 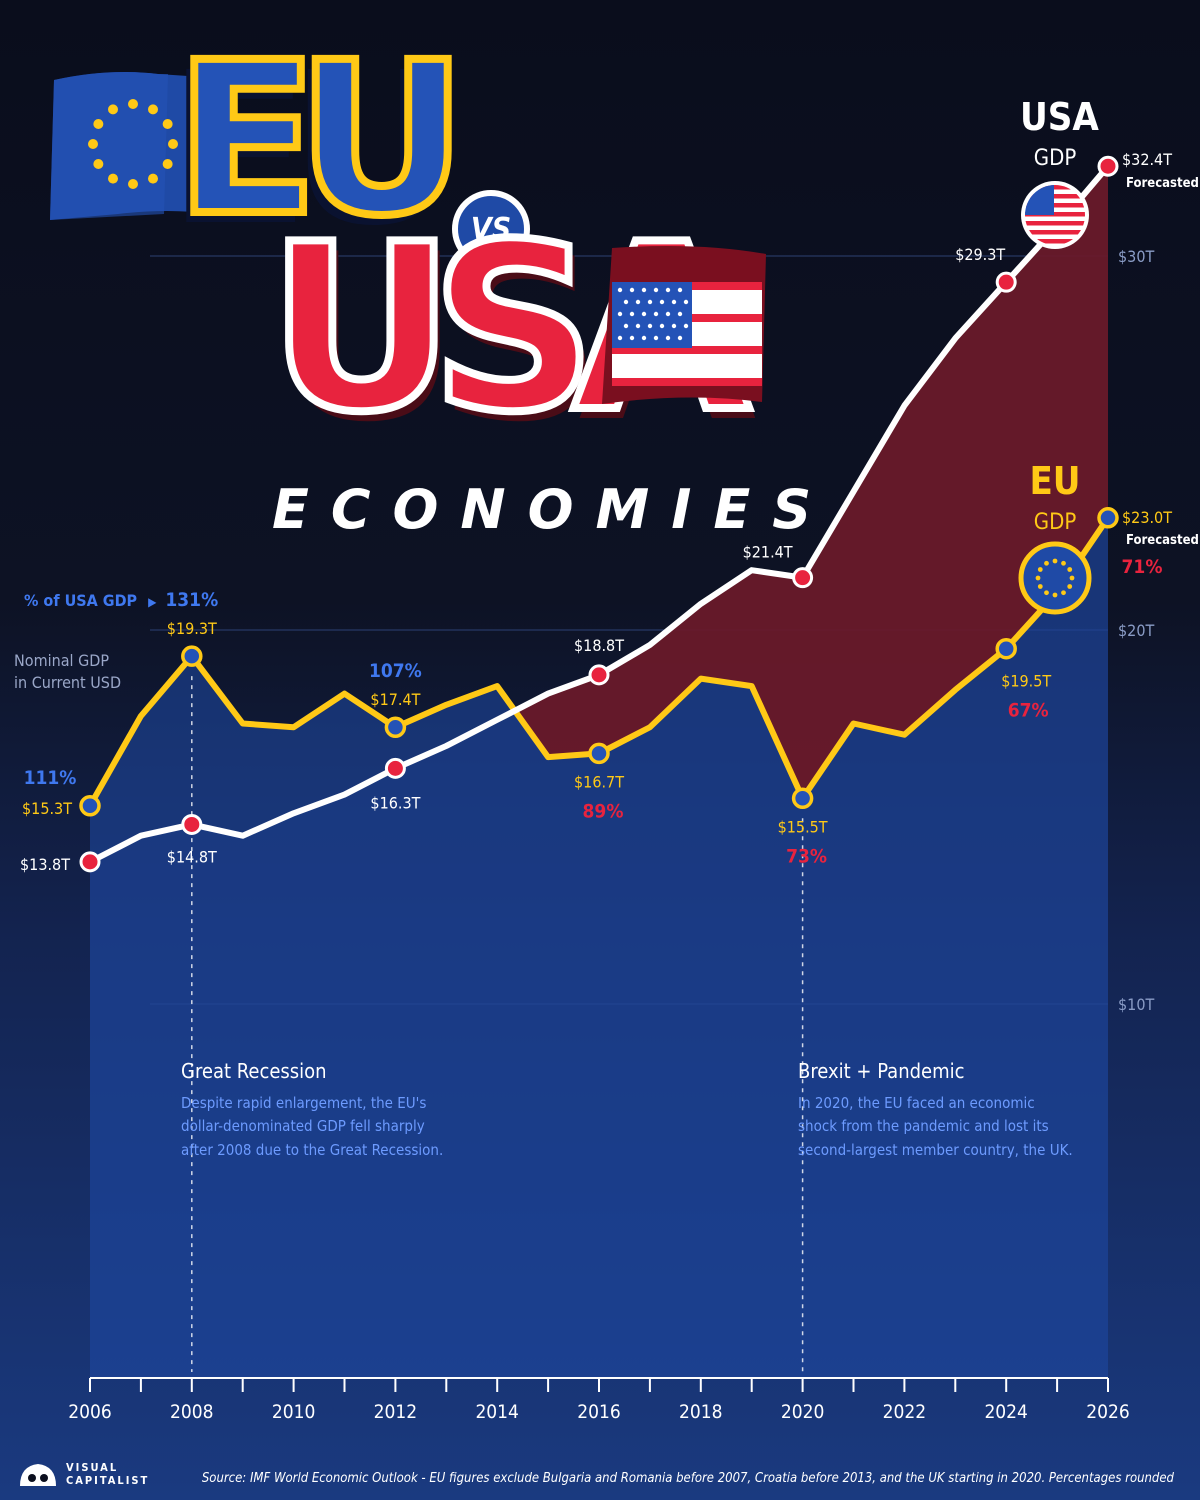 What do you see at coordinates (1108, 1412) in the screenshot?
I see `x-tick-label: 2026` at bounding box center [1108, 1412].